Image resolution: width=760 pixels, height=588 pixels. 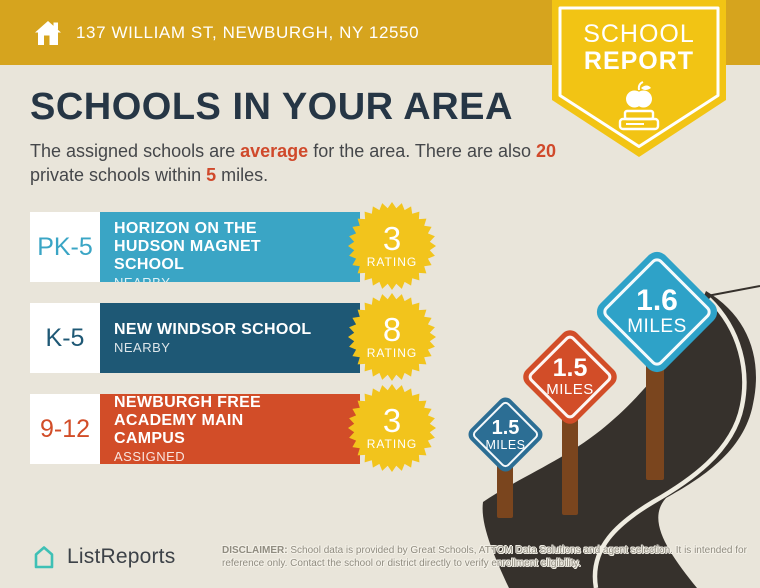 I want to click on grade-range: K-5, so click(x=65, y=338).